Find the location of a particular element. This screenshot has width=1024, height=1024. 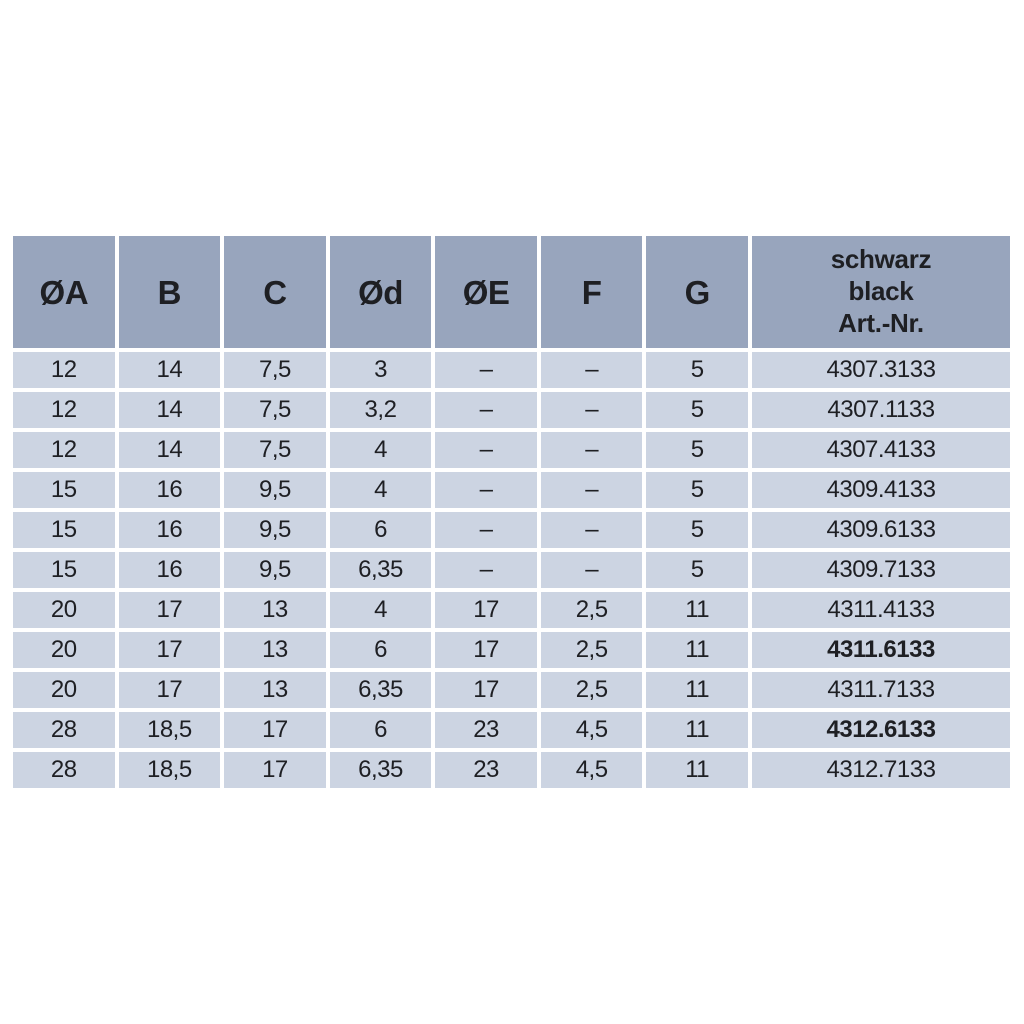

art-header-line-1: black is located at coordinates (881, 291).